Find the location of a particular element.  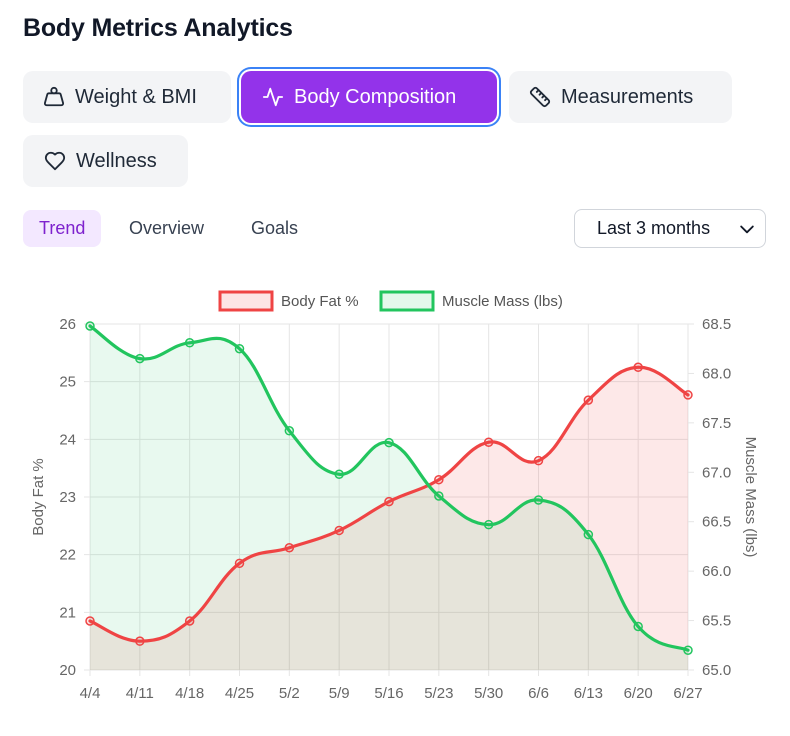

chevron-down-icon is located at coordinates (747, 229).